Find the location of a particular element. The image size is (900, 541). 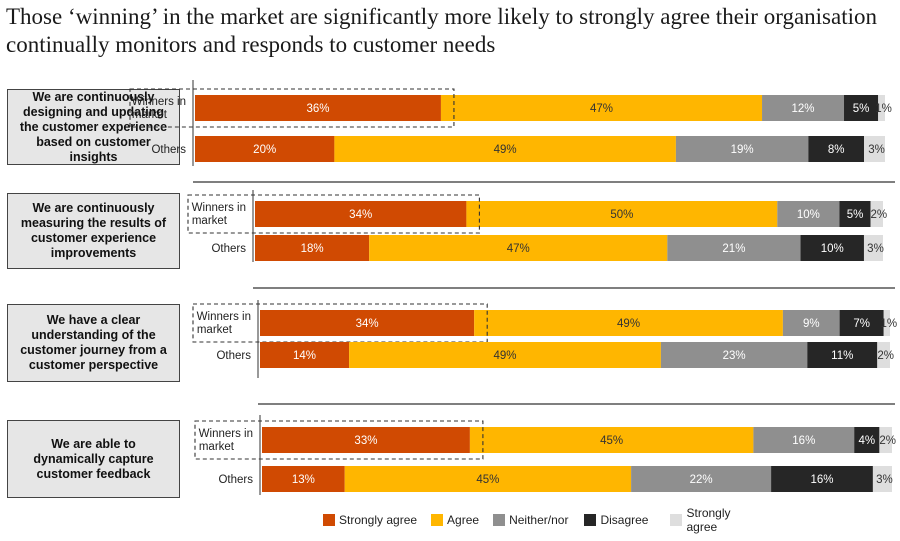

data-label: 22% is located at coordinates (701, 480).